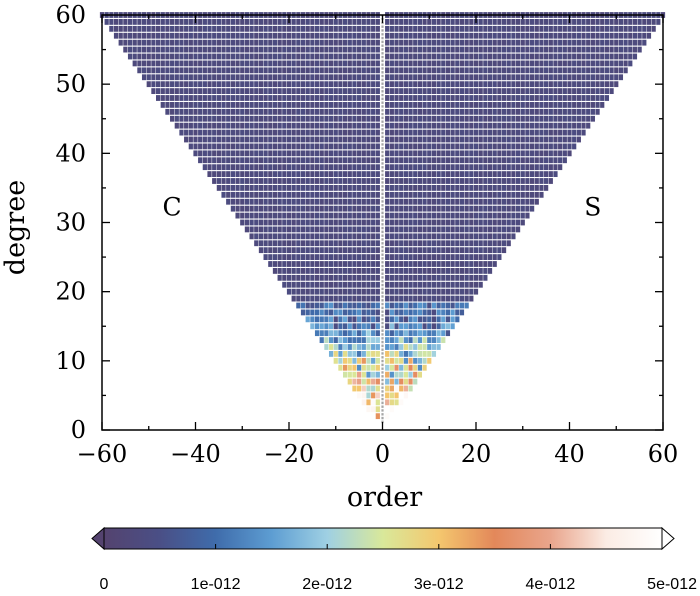 The image size is (700, 596). What do you see at coordinates (439, 584) in the screenshot?
I see `colorbar-tick-label: 3e-012` at bounding box center [439, 584].